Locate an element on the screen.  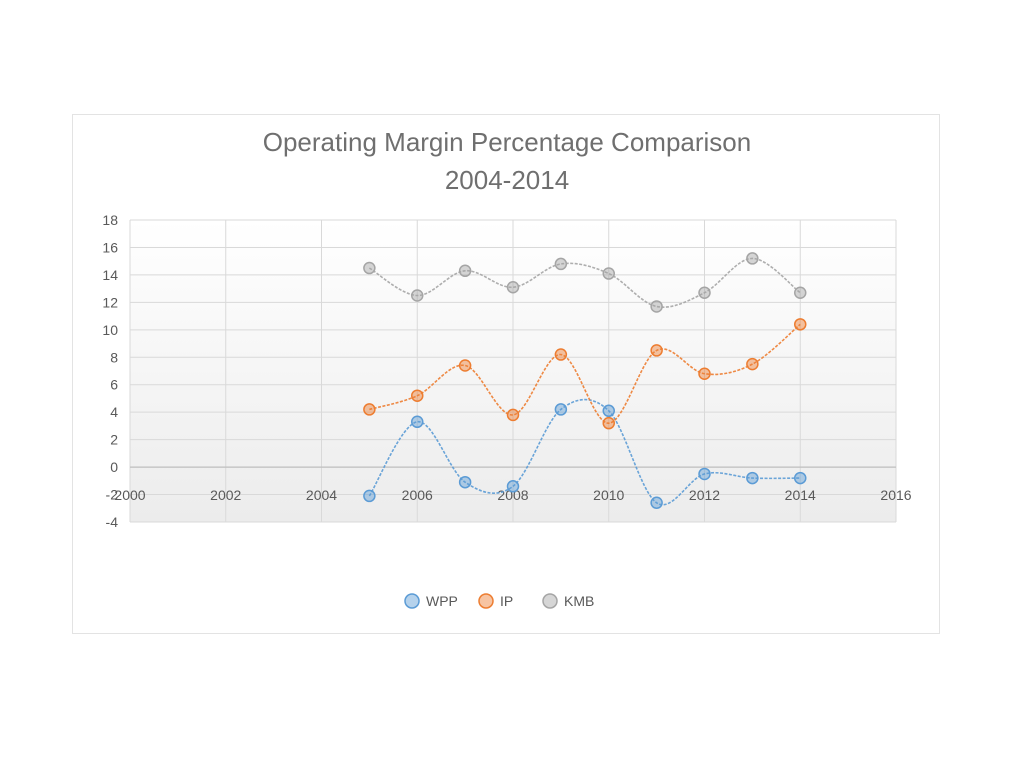
y-tick-label: 8 is located at coordinates (114, 357).